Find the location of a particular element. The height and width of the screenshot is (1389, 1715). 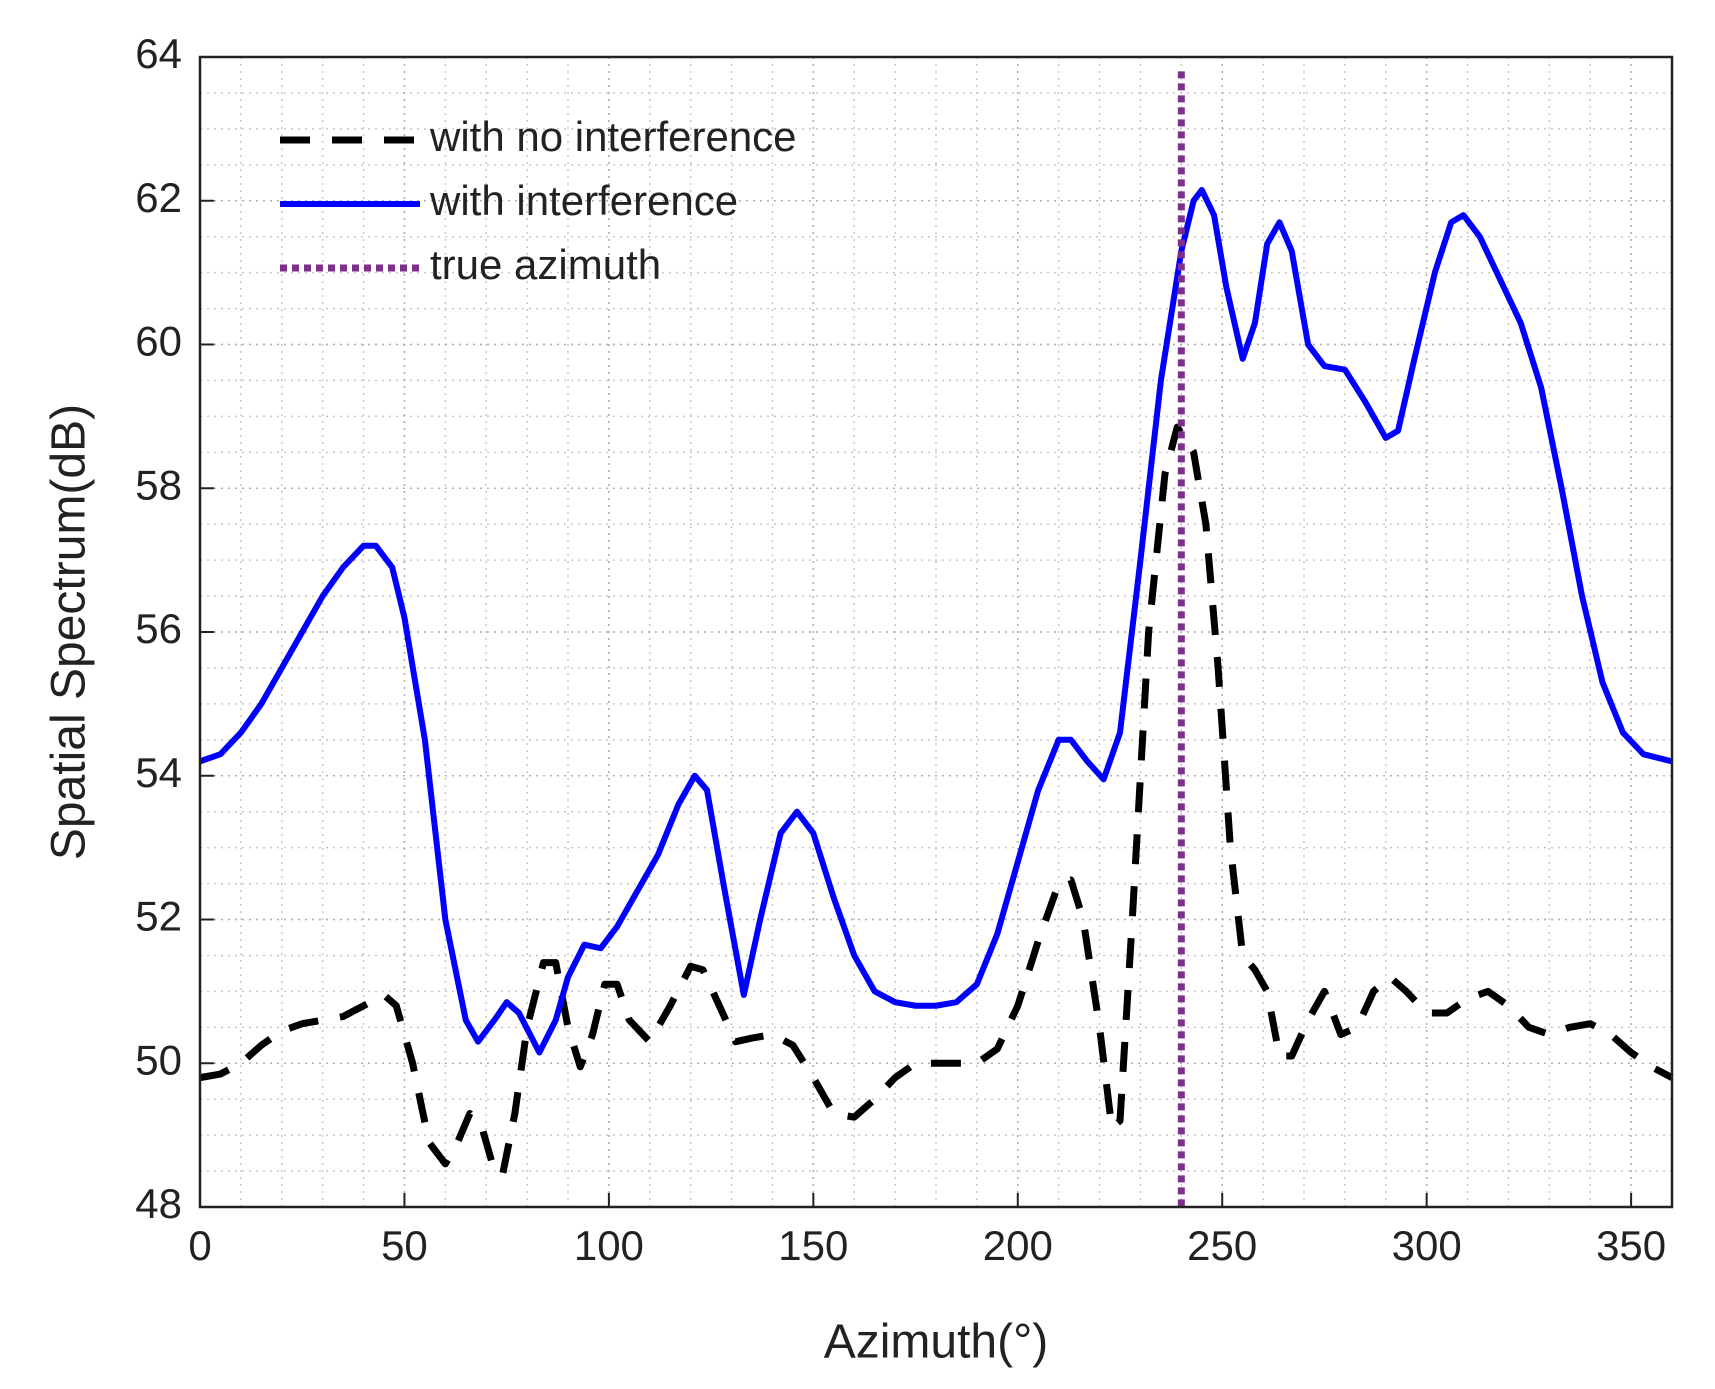

y-tick-label: 54 is located at coordinates (158, 772).